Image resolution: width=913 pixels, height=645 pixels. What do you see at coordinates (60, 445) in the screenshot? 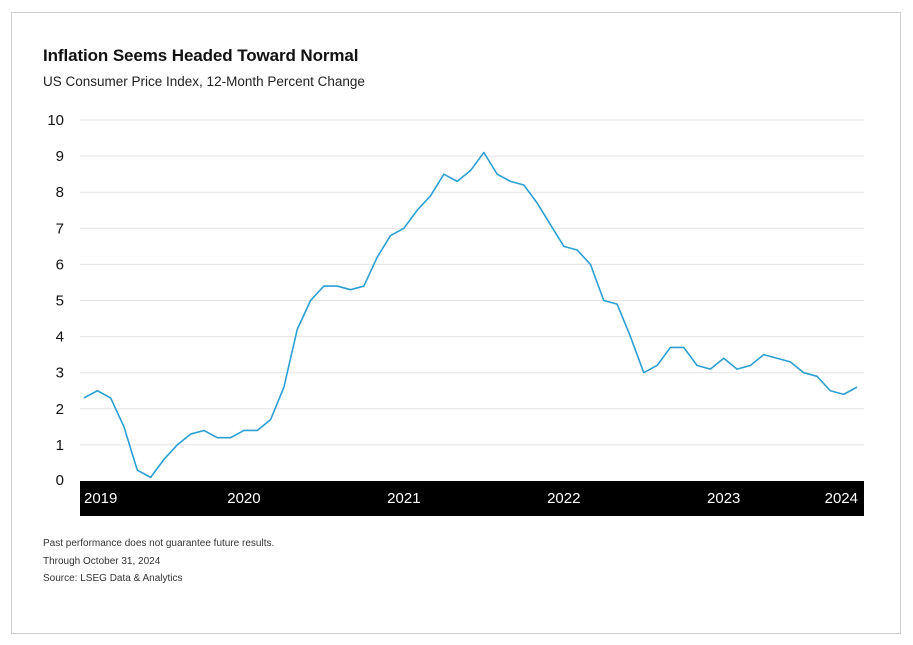
I see `y-tick-label: 1` at bounding box center [60, 445].